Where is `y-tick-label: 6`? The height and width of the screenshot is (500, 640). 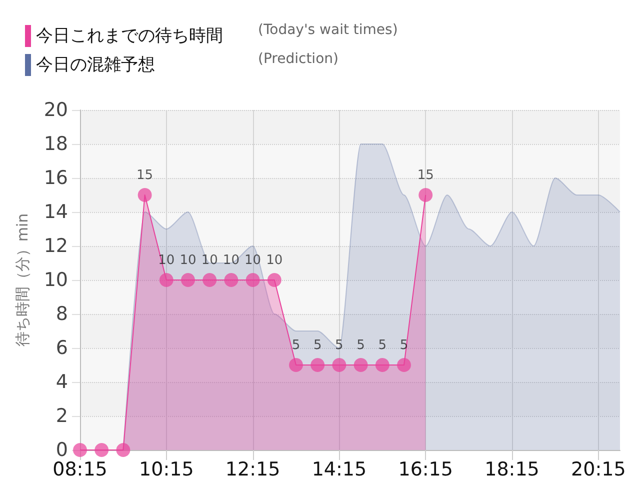
y-tick-label: 6 is located at coordinates (62, 348).